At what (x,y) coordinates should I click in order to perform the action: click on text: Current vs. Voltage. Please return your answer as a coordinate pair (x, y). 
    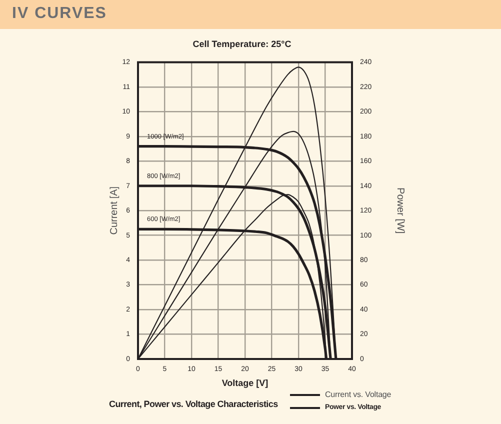
    Looking at the image, I should click on (358, 395).